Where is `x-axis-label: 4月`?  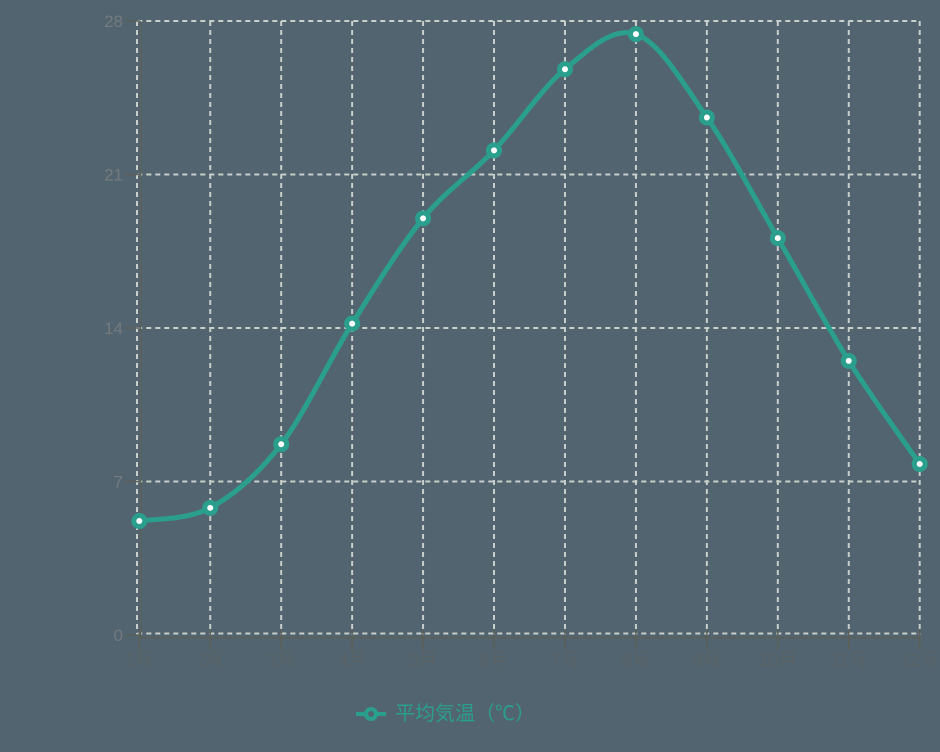
x-axis-label: 4月 is located at coordinates (352, 660).